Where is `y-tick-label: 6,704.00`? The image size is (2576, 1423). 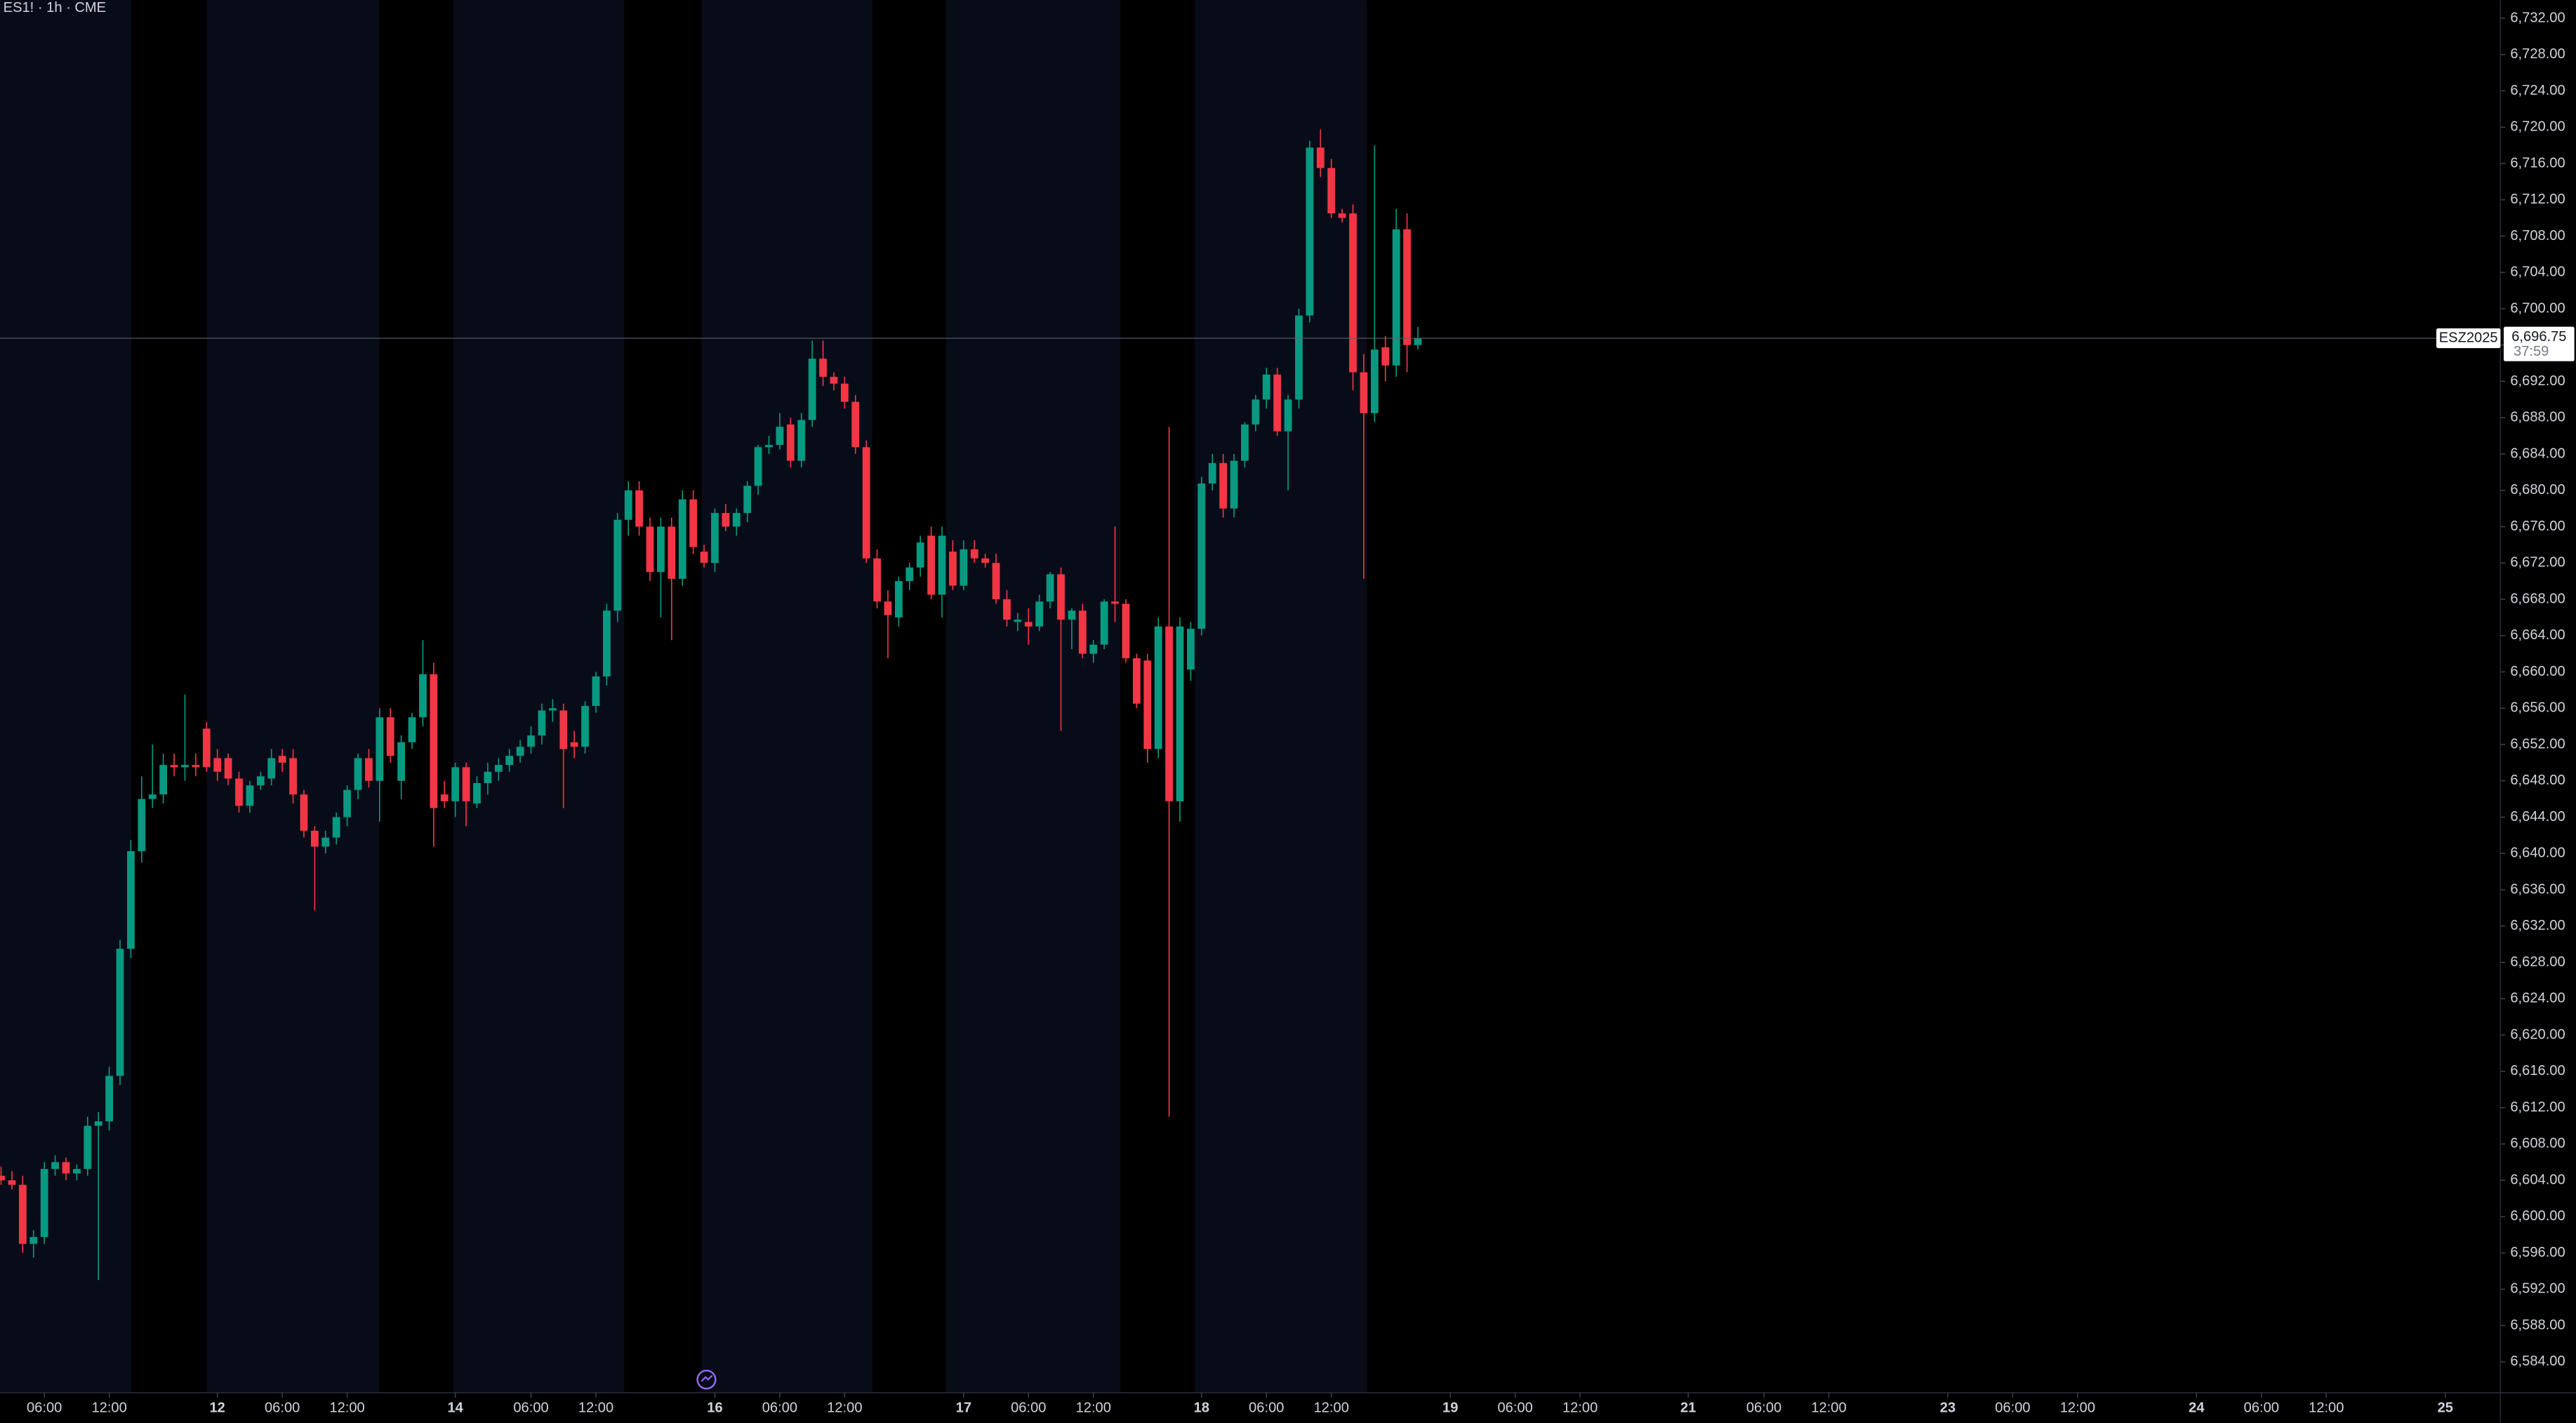
y-tick-label: 6,704.00 is located at coordinates (2538, 272).